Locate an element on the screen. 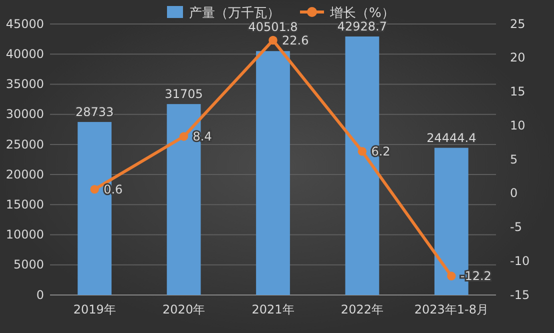 This screenshot has height=333, width=554. y-tick-label: 10000 is located at coordinates (25, 235).